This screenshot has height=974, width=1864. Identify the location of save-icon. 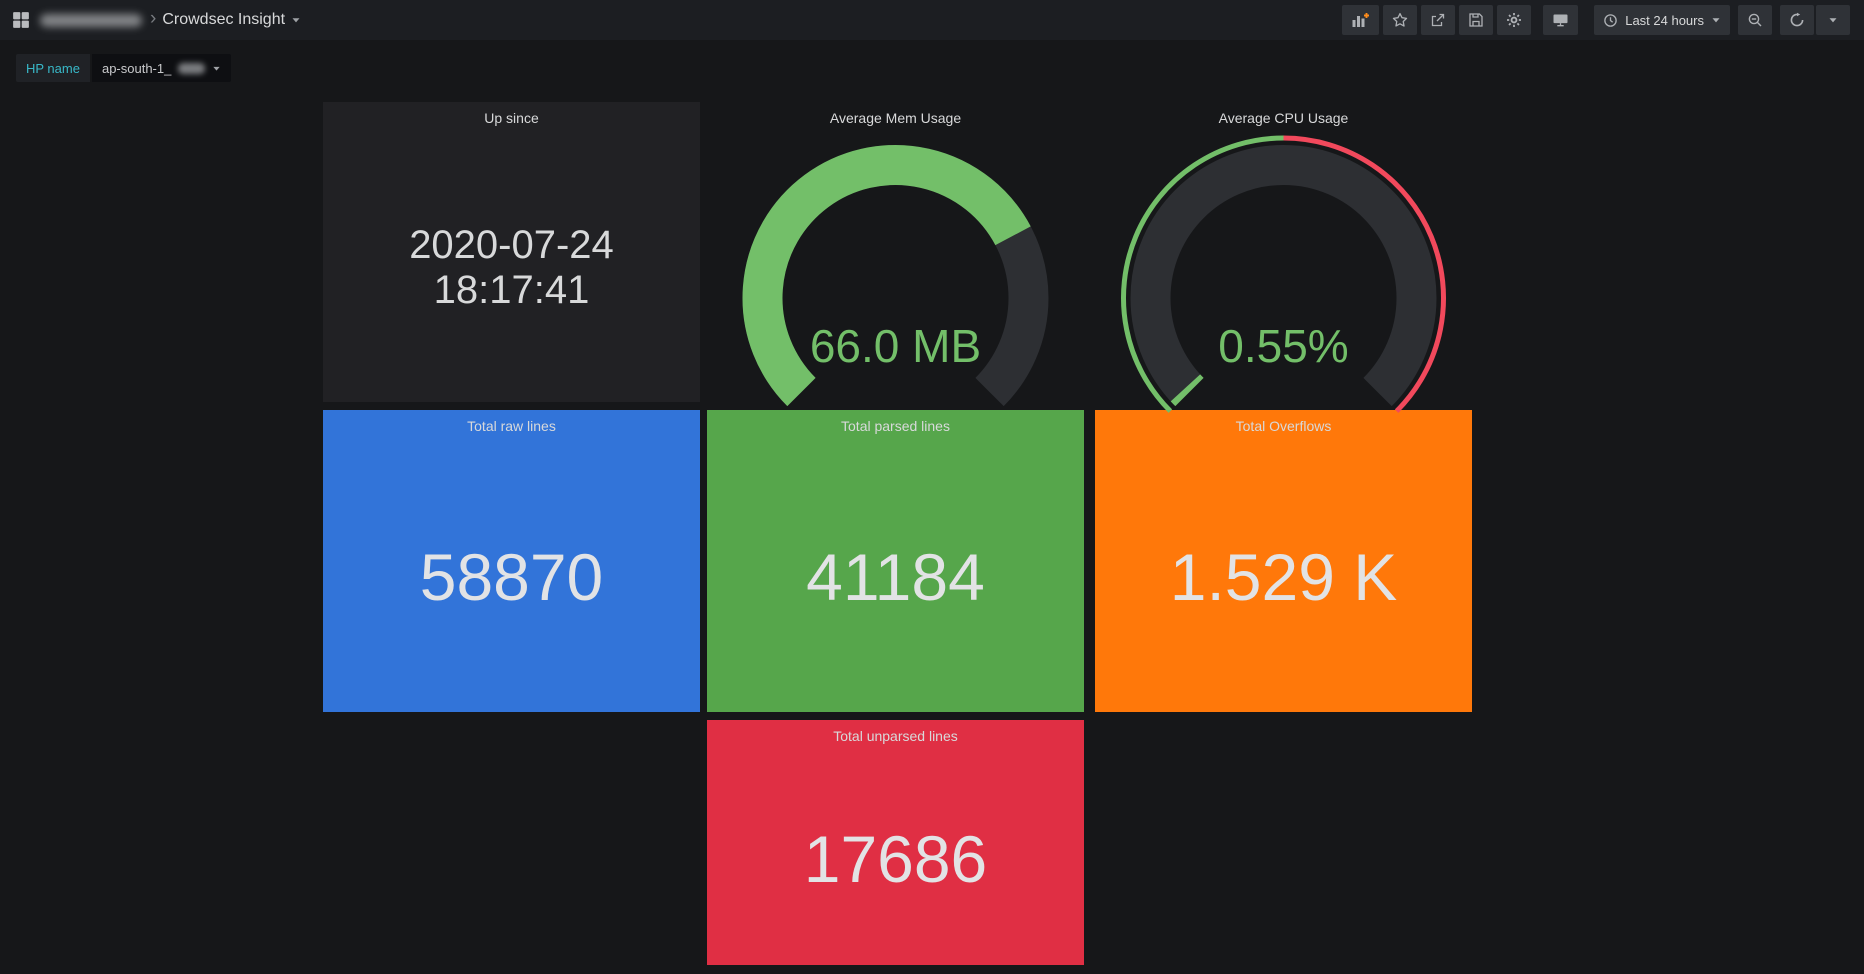
(1476, 20).